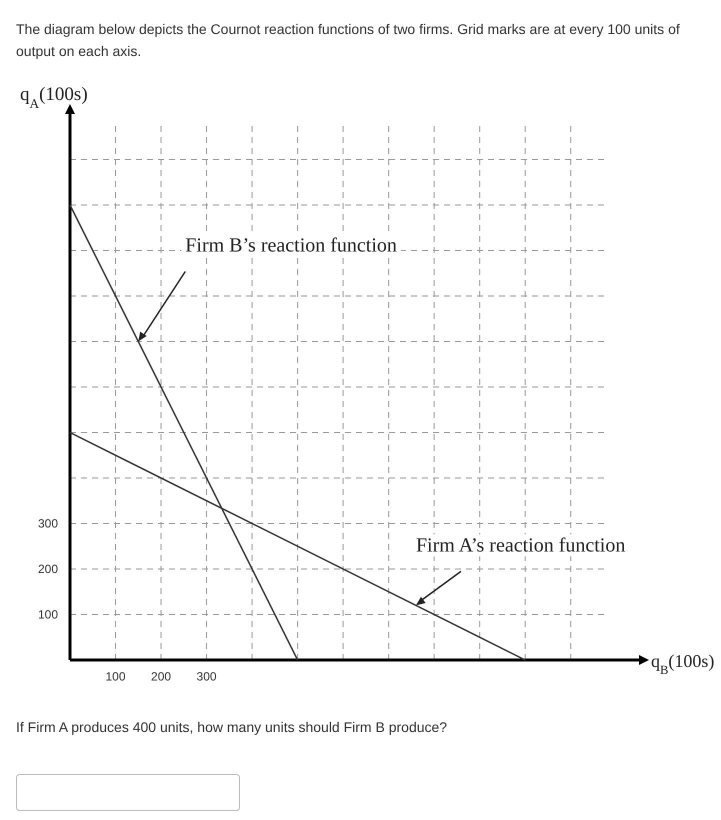 The width and height of the screenshot is (721, 820). I want to click on x-tick-label: 200, so click(161, 677).